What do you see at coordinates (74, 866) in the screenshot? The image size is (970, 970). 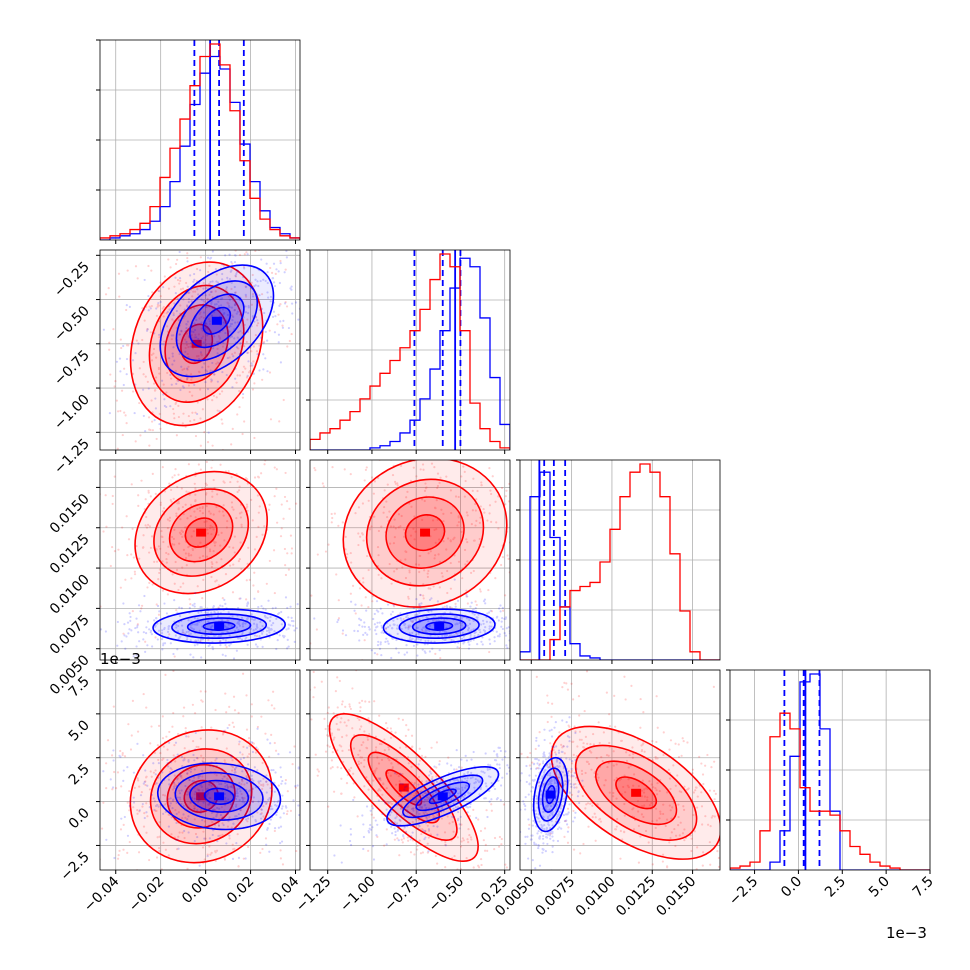 I see `y-tick-label: −2.5` at bounding box center [74, 866].